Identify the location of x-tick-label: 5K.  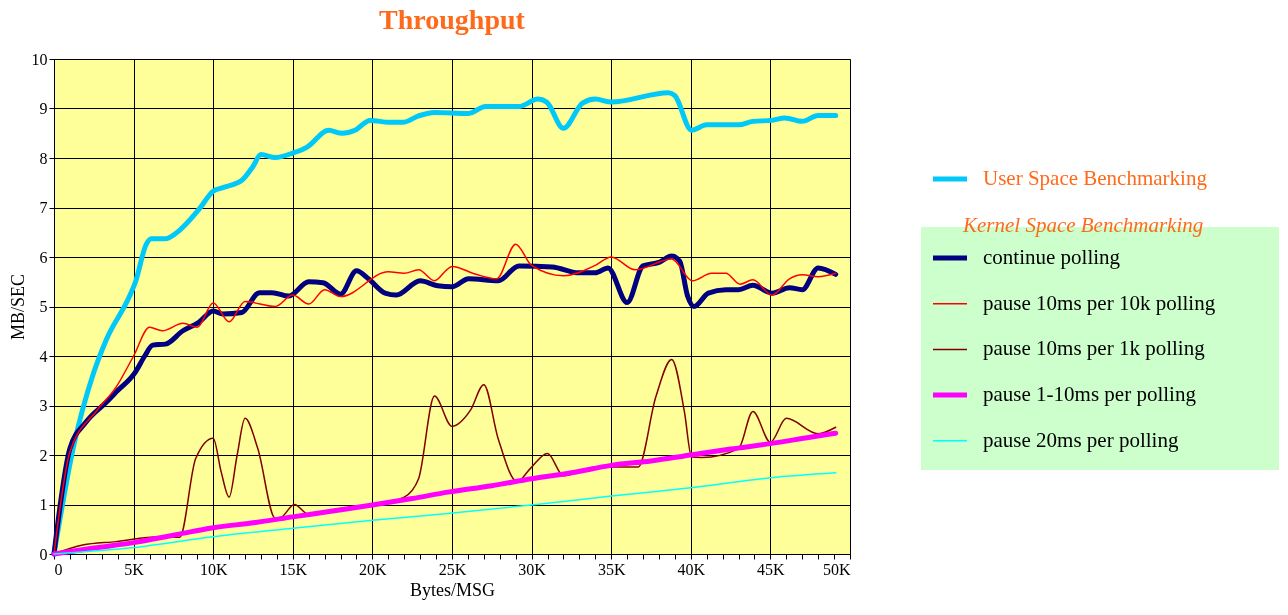
(134, 569).